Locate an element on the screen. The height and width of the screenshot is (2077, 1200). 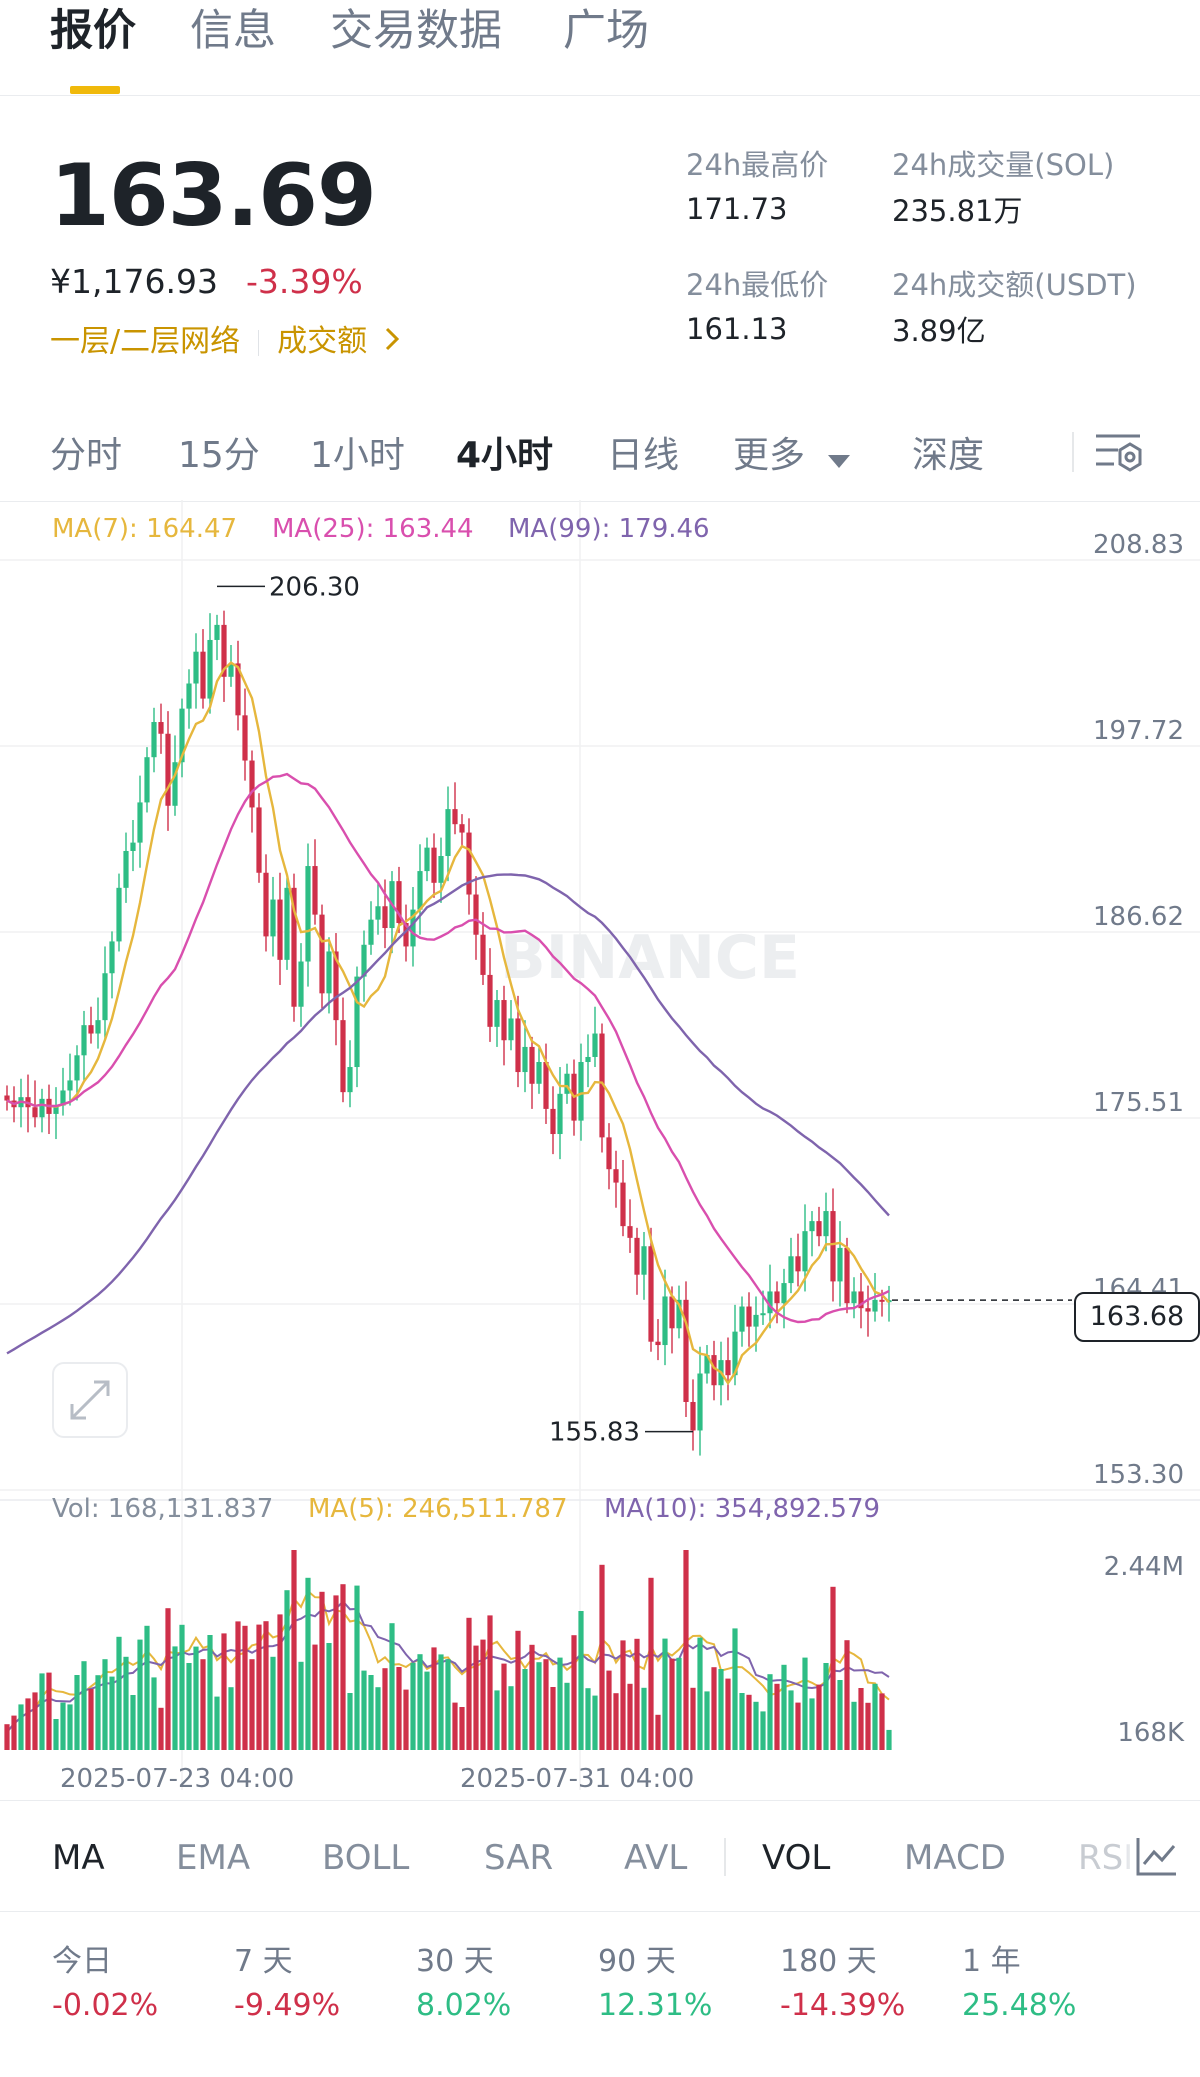
interval-4h: 4小时 is located at coordinates (505, 455).